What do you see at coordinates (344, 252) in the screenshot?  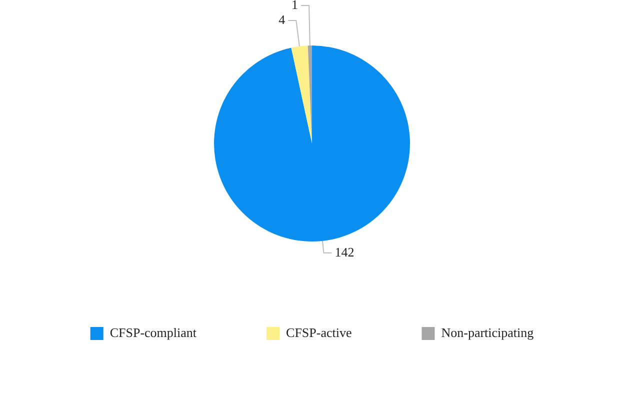 I see `data-label: 142` at bounding box center [344, 252].